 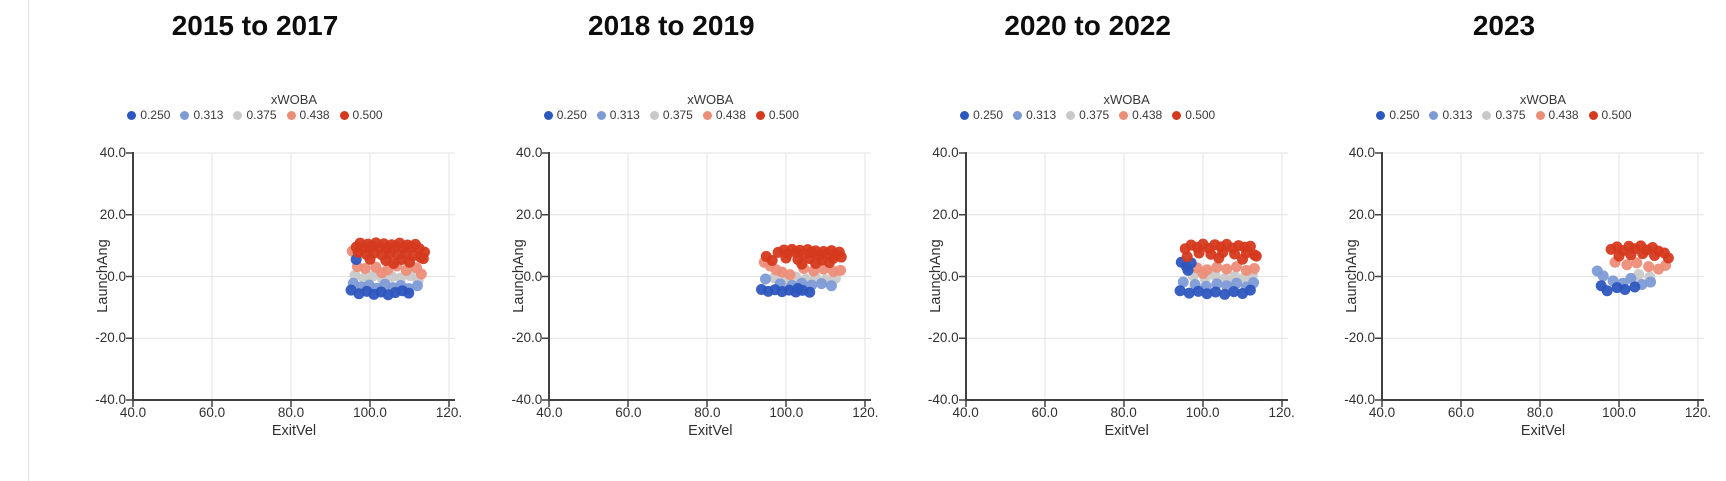 I want to click on legend-item: 0.313, so click(x=1034, y=115).